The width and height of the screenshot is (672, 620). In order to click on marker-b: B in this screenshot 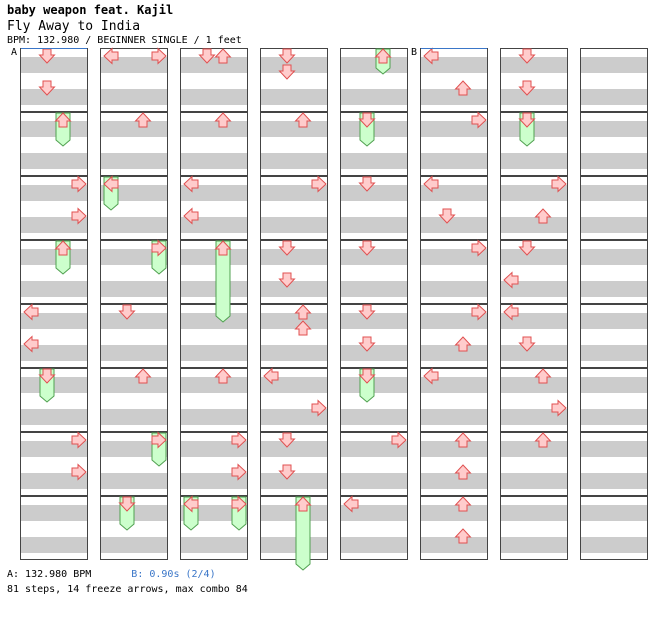, I will do `click(414, 52)`.